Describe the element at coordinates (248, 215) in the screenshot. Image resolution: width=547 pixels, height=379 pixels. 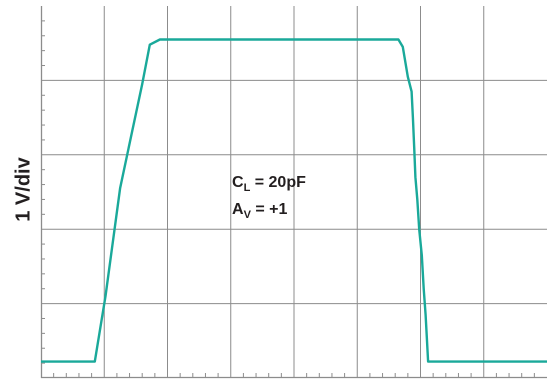
I see `av-subscript: V` at that location.